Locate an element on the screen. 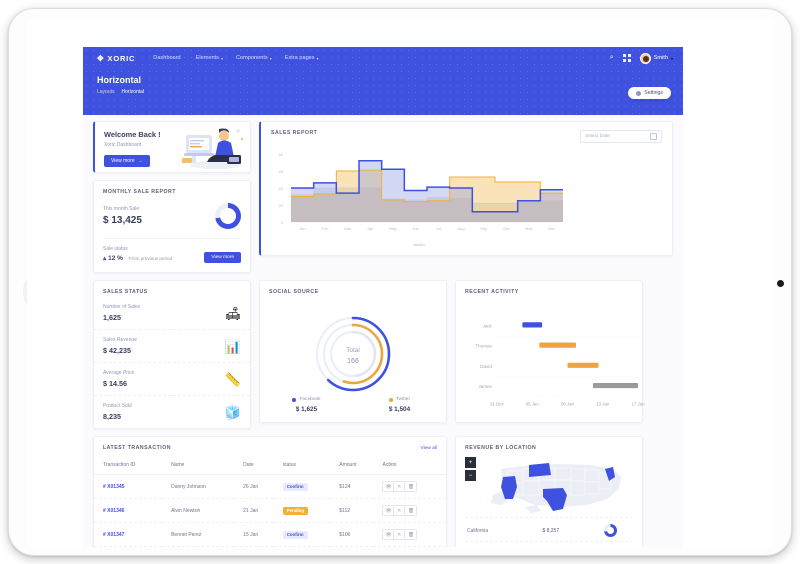 This screenshot has width=800, height=564. user-name: Smith is located at coordinates (660, 58).